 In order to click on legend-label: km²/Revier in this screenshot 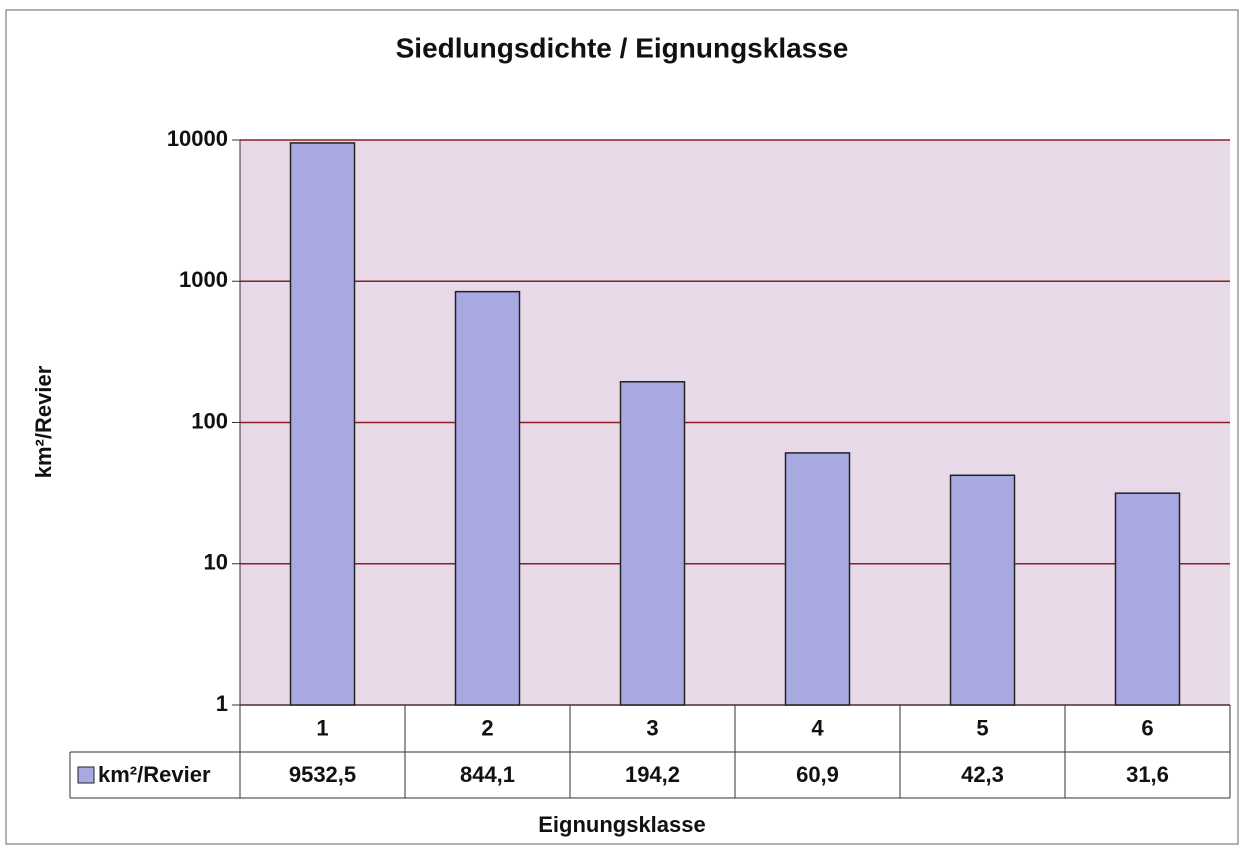, I will do `click(154, 774)`.